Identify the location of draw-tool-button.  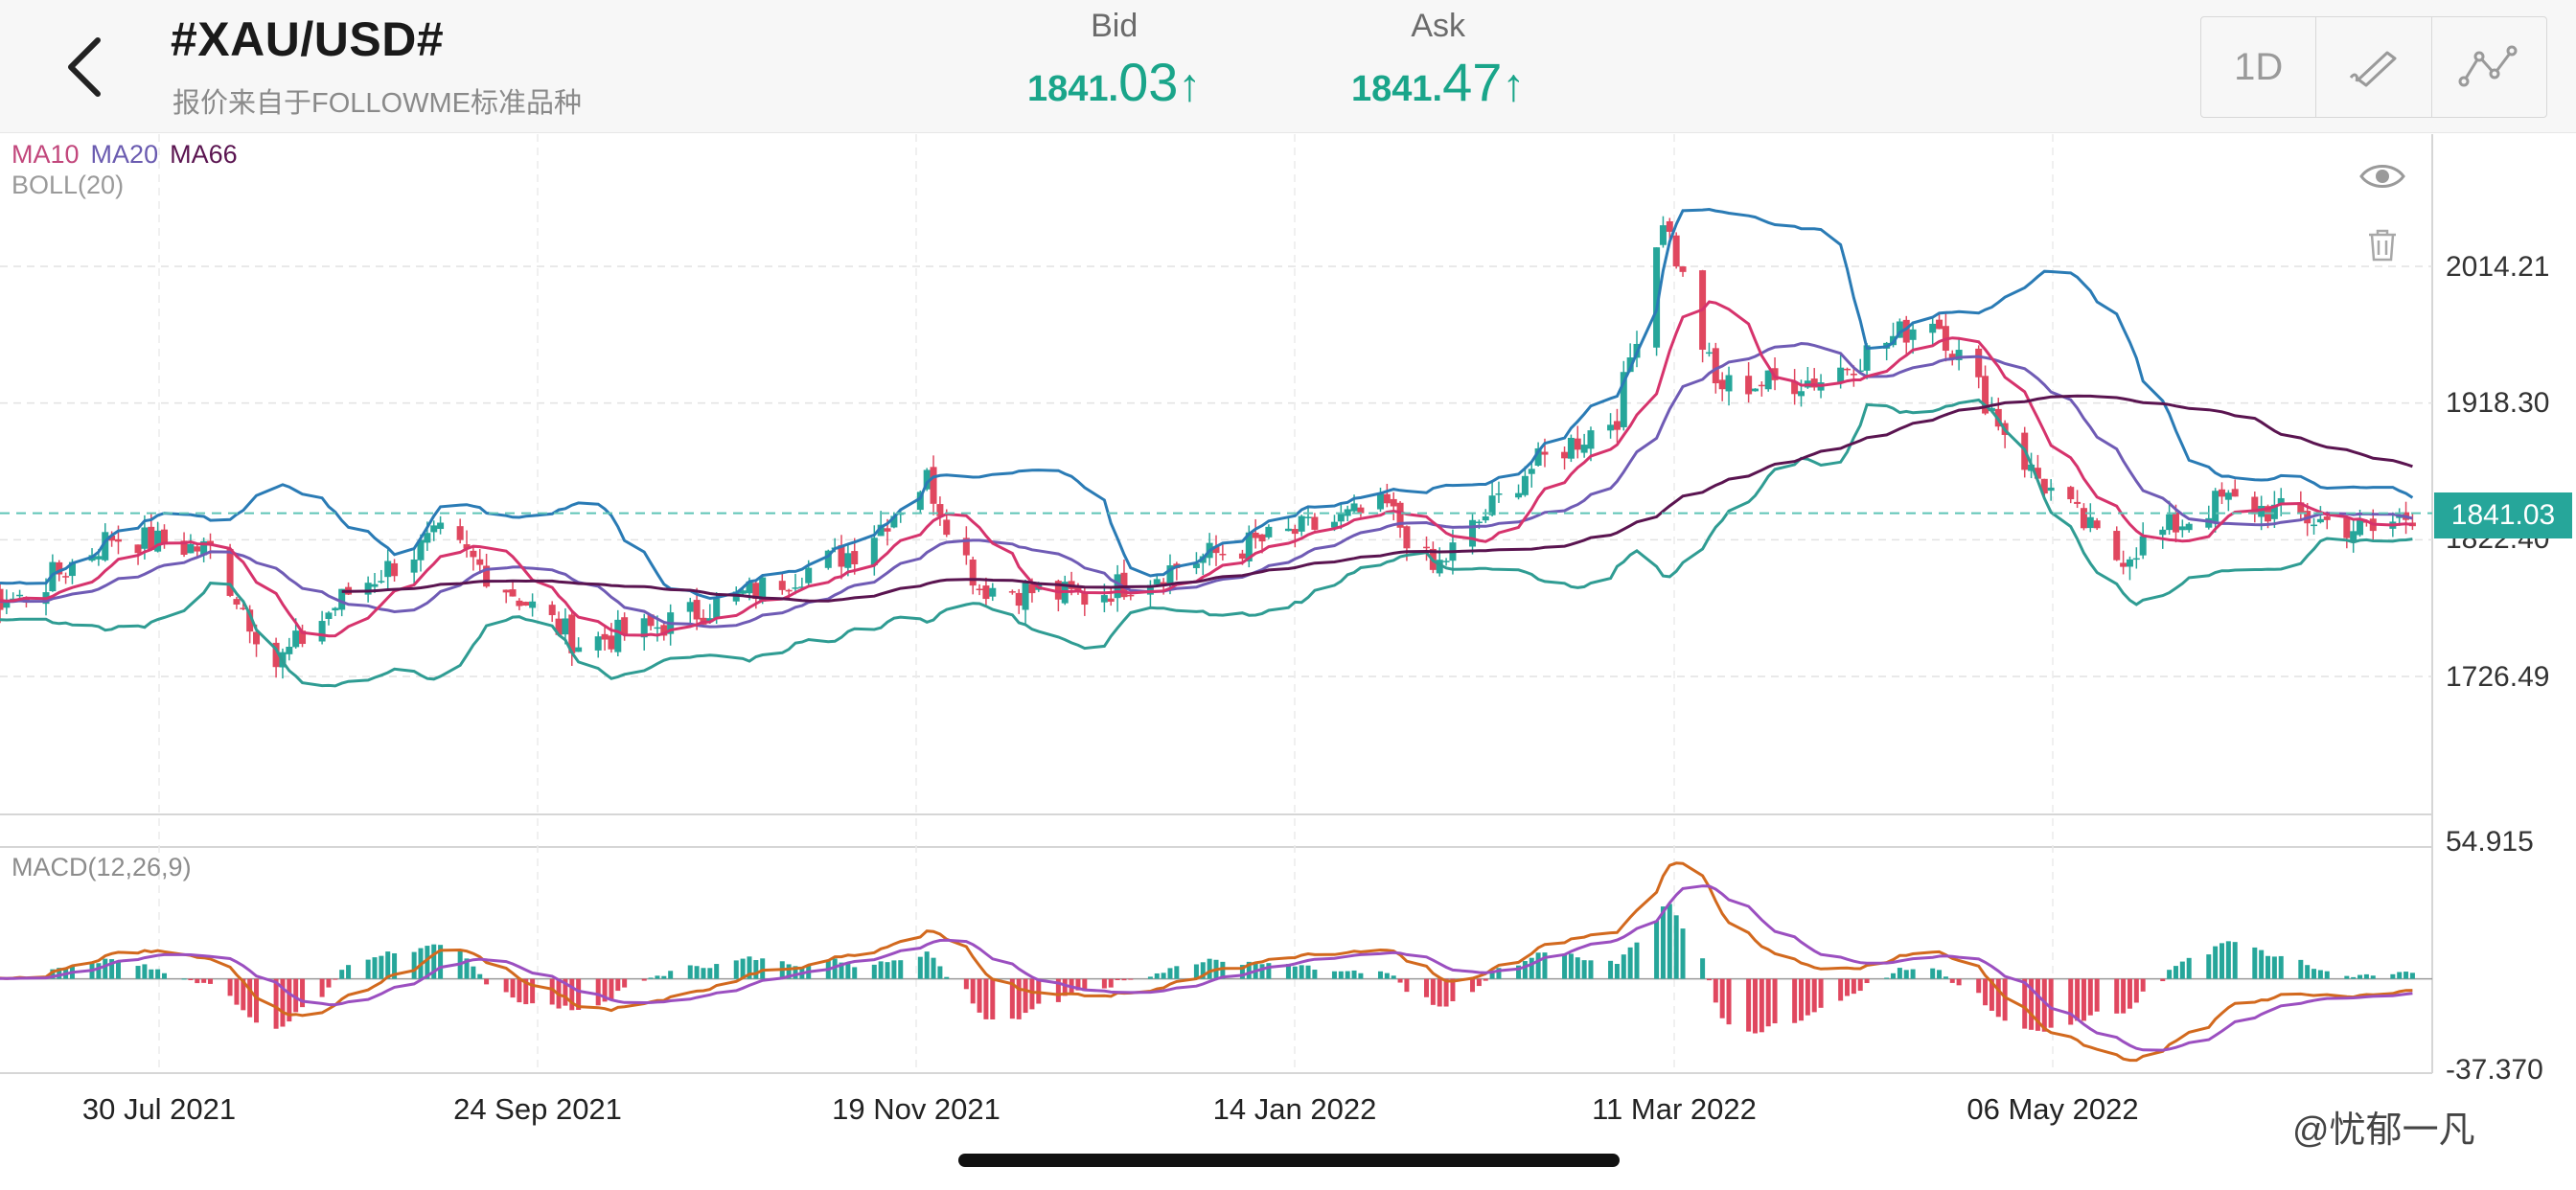
(2374, 67).